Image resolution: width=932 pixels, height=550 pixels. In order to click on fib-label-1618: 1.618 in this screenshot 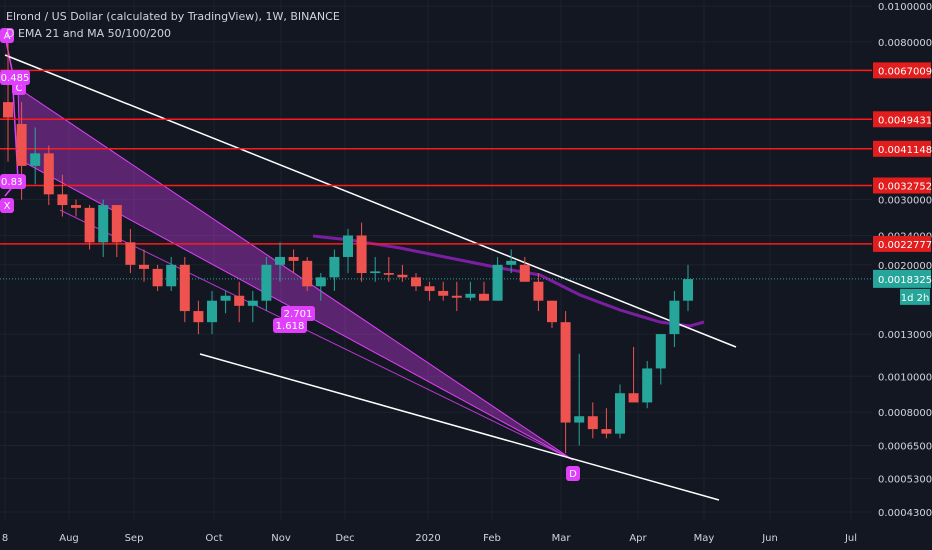, I will do `click(290, 326)`.